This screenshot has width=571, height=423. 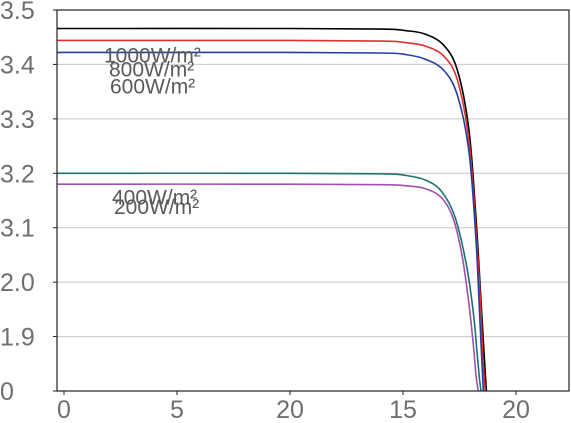 I want to click on series-label: 800W/m², so click(x=151, y=69).